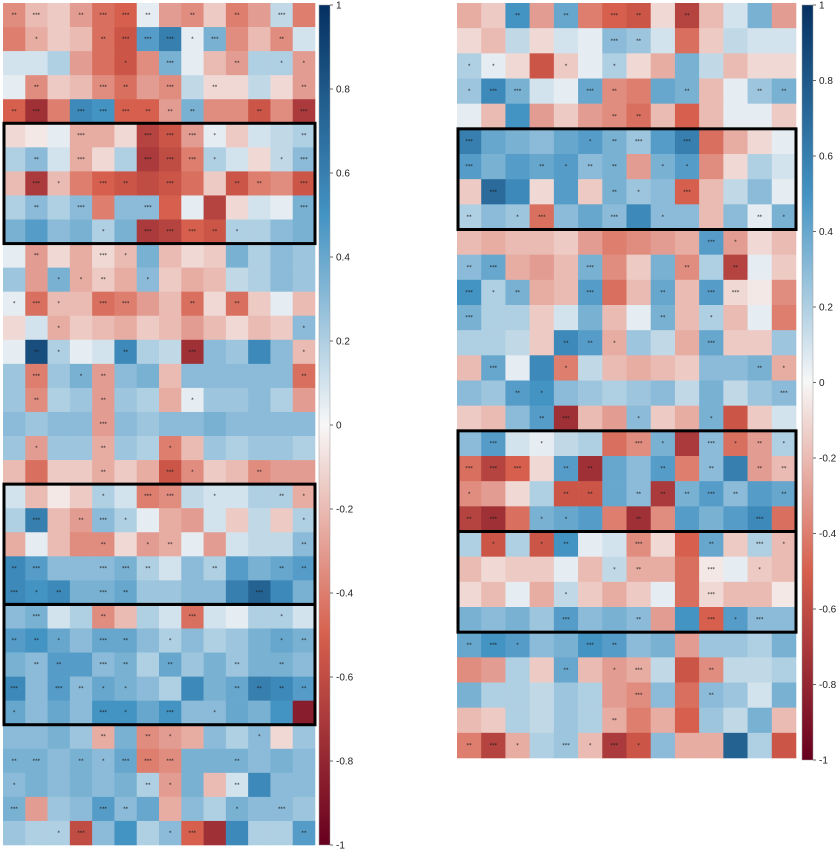  Describe the element at coordinates (336, 425) in the screenshot. I see `colorbar-left: 1 0.8 0.6 0.4 0.2 0 -0.2 -0.4 -0.6 -0.8 -1` at that location.